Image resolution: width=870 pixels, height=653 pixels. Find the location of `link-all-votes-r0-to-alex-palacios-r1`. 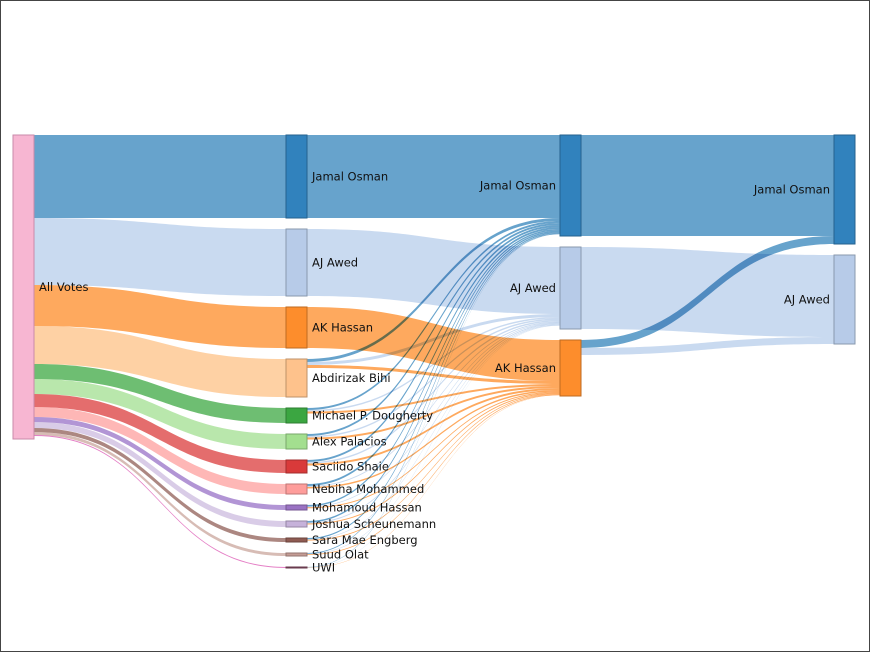

link-all-votes-r0-to-alex-palacios-r1 is located at coordinates (160, 414).